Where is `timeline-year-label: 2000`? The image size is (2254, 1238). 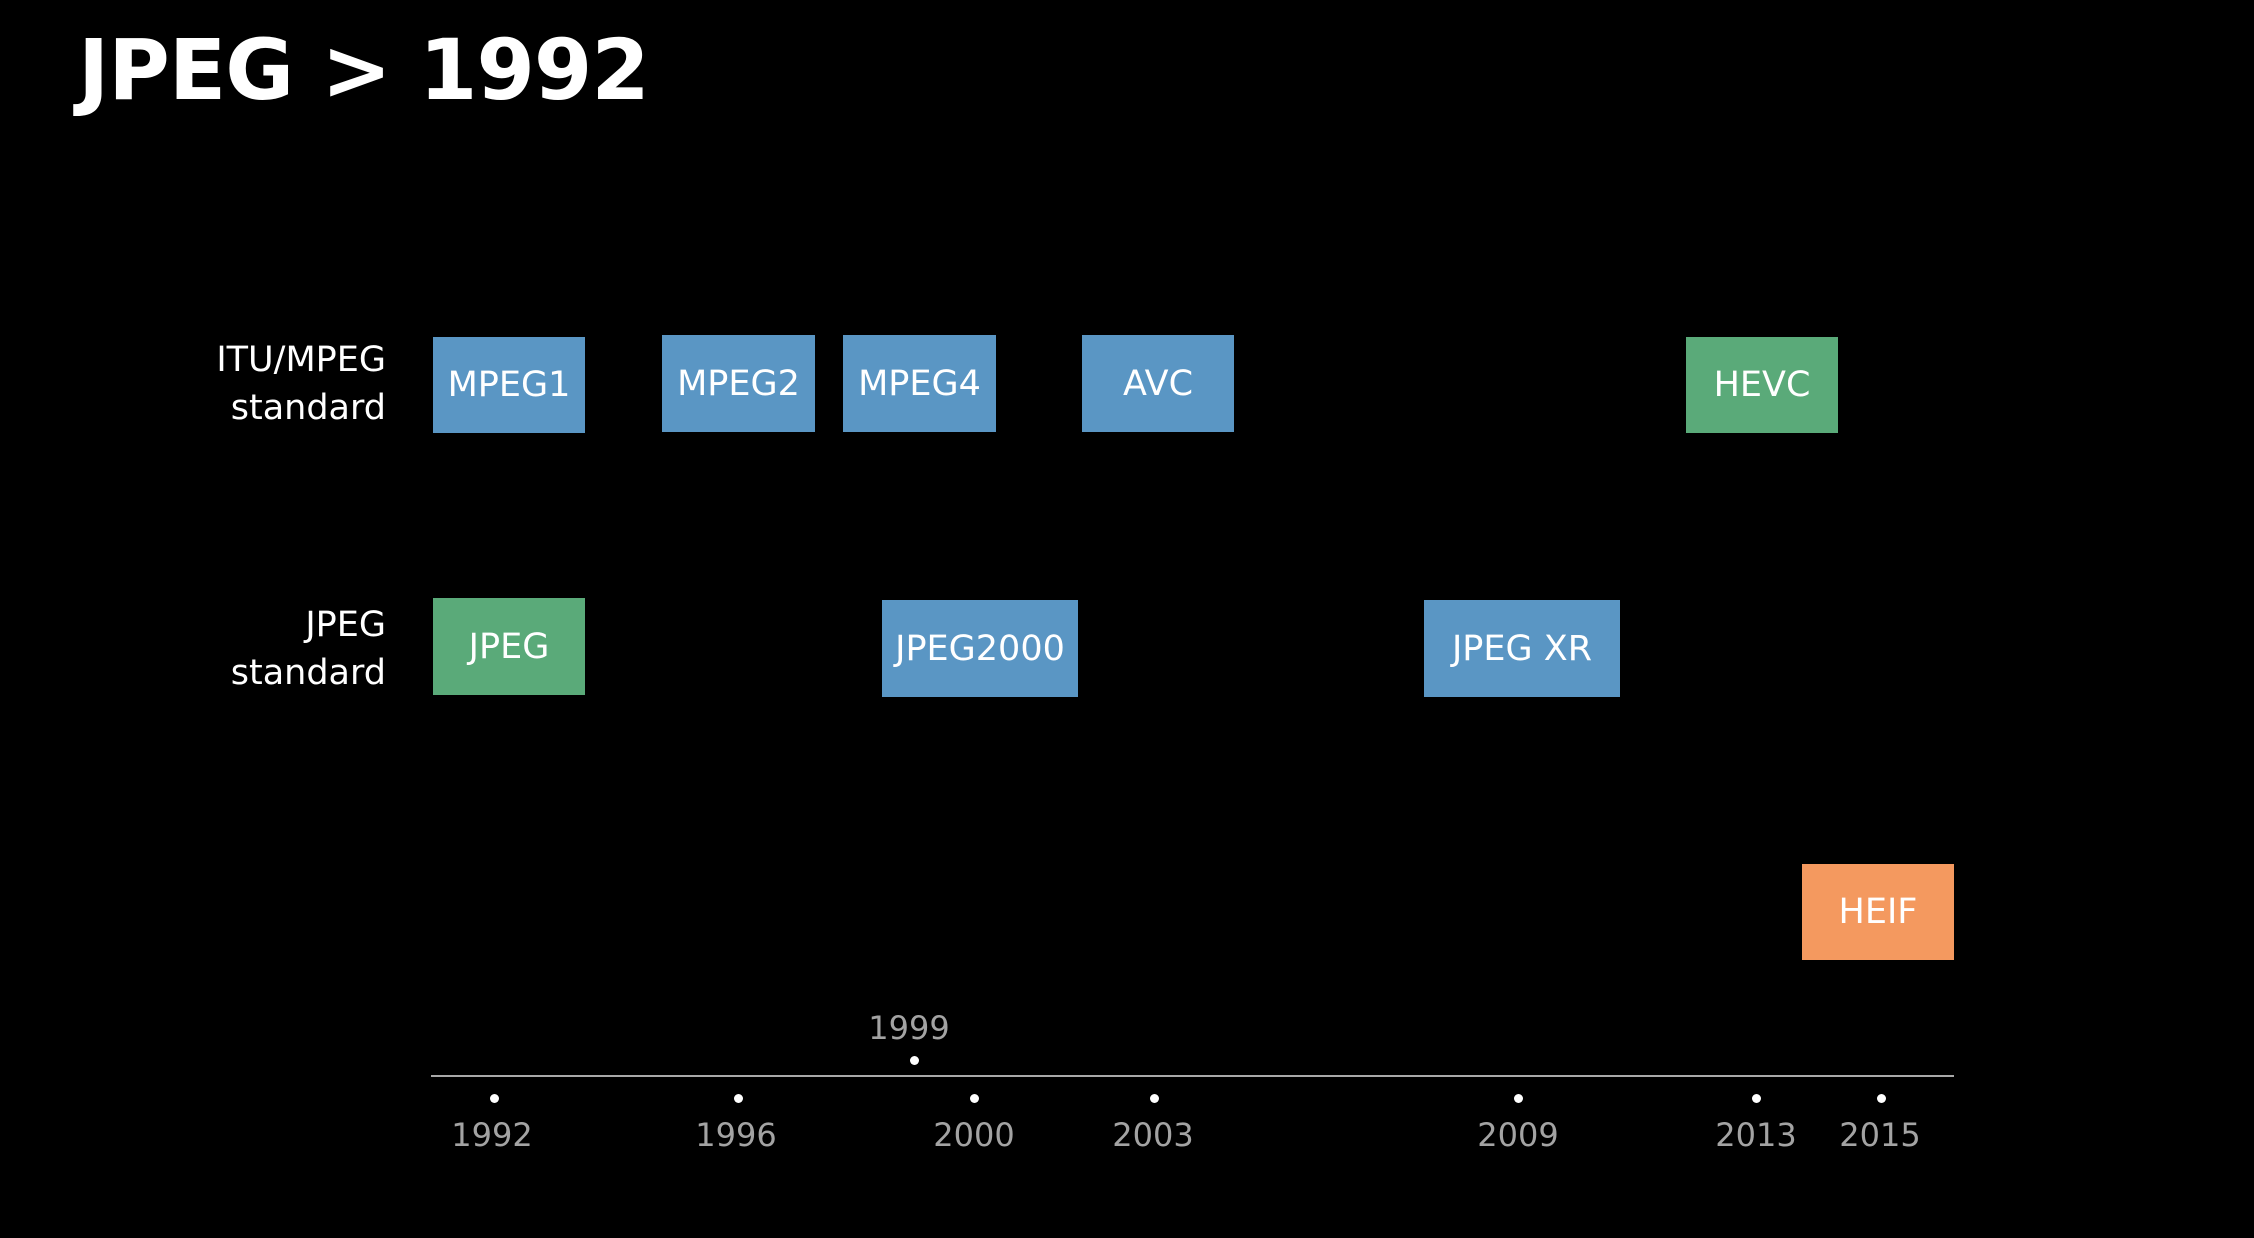
timeline-year-label: 2000 is located at coordinates (974, 1135).